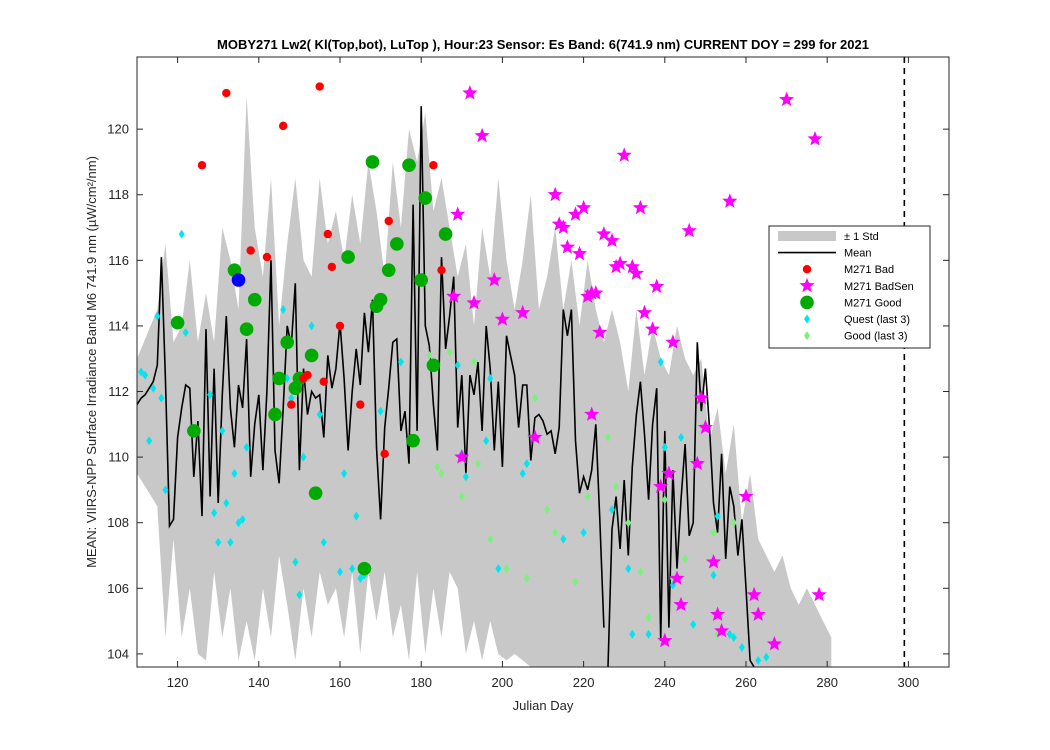  What do you see at coordinates (118, 653) in the screenshot?
I see `y-tick-label: 104` at bounding box center [118, 653].